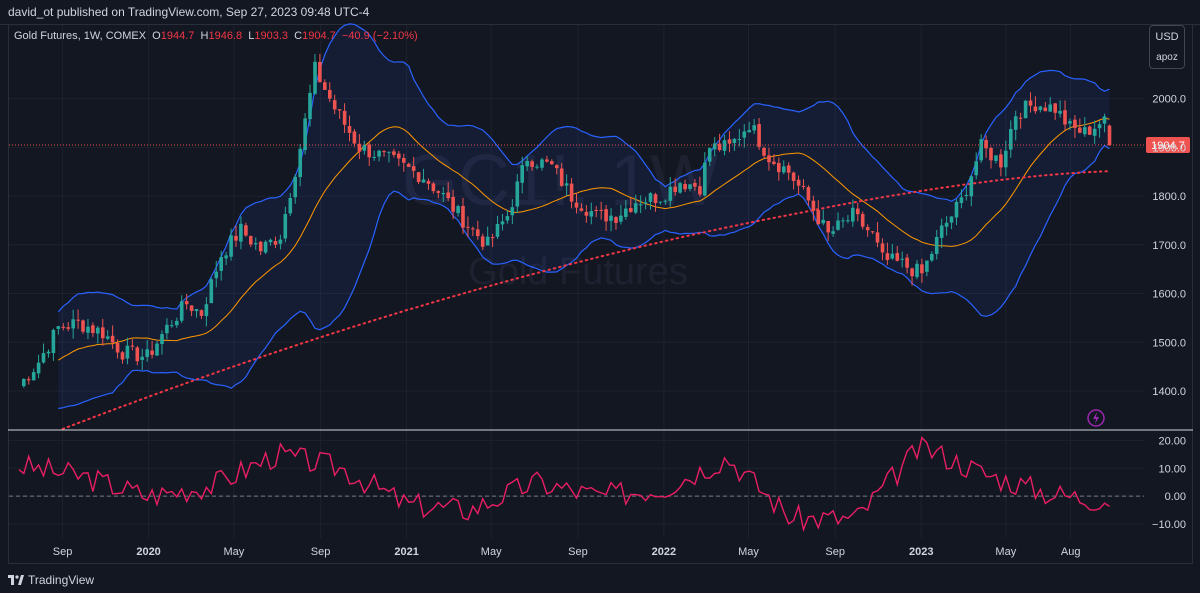 The image size is (1200, 593). I want to click on y-tick-label: 2000.0, so click(1169, 100).